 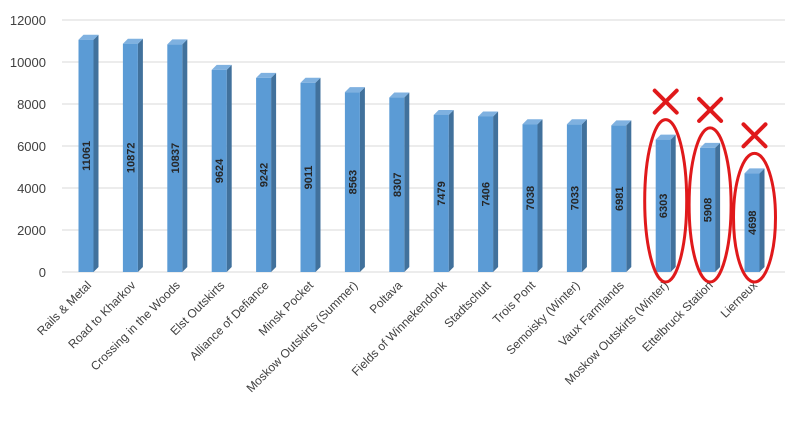 What do you see at coordinates (31, 146) in the screenshot?
I see `y-tick-label: 6000` at bounding box center [31, 146].